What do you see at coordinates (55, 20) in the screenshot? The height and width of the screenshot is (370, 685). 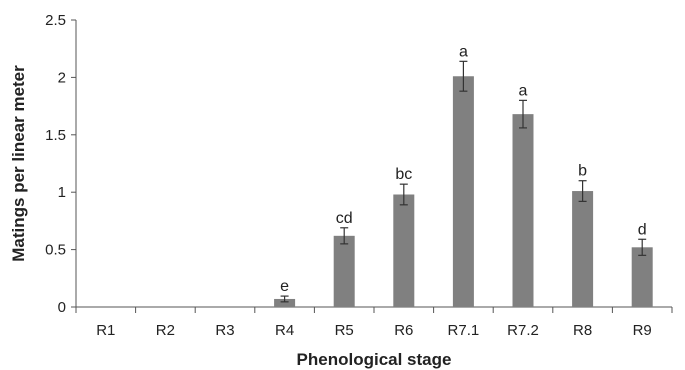 I see `y-tick-label: 2.5` at bounding box center [55, 20].